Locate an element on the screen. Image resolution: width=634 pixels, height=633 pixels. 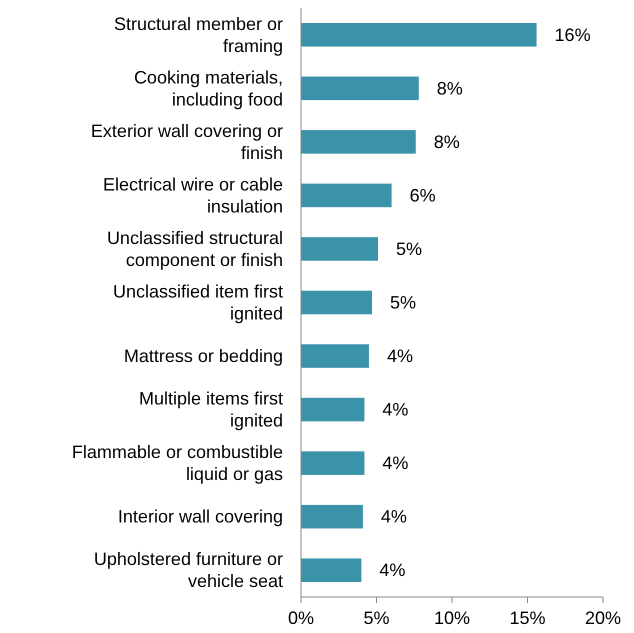
y-tick-label: Exterior wall covering or finish is located at coordinates (186, 141).